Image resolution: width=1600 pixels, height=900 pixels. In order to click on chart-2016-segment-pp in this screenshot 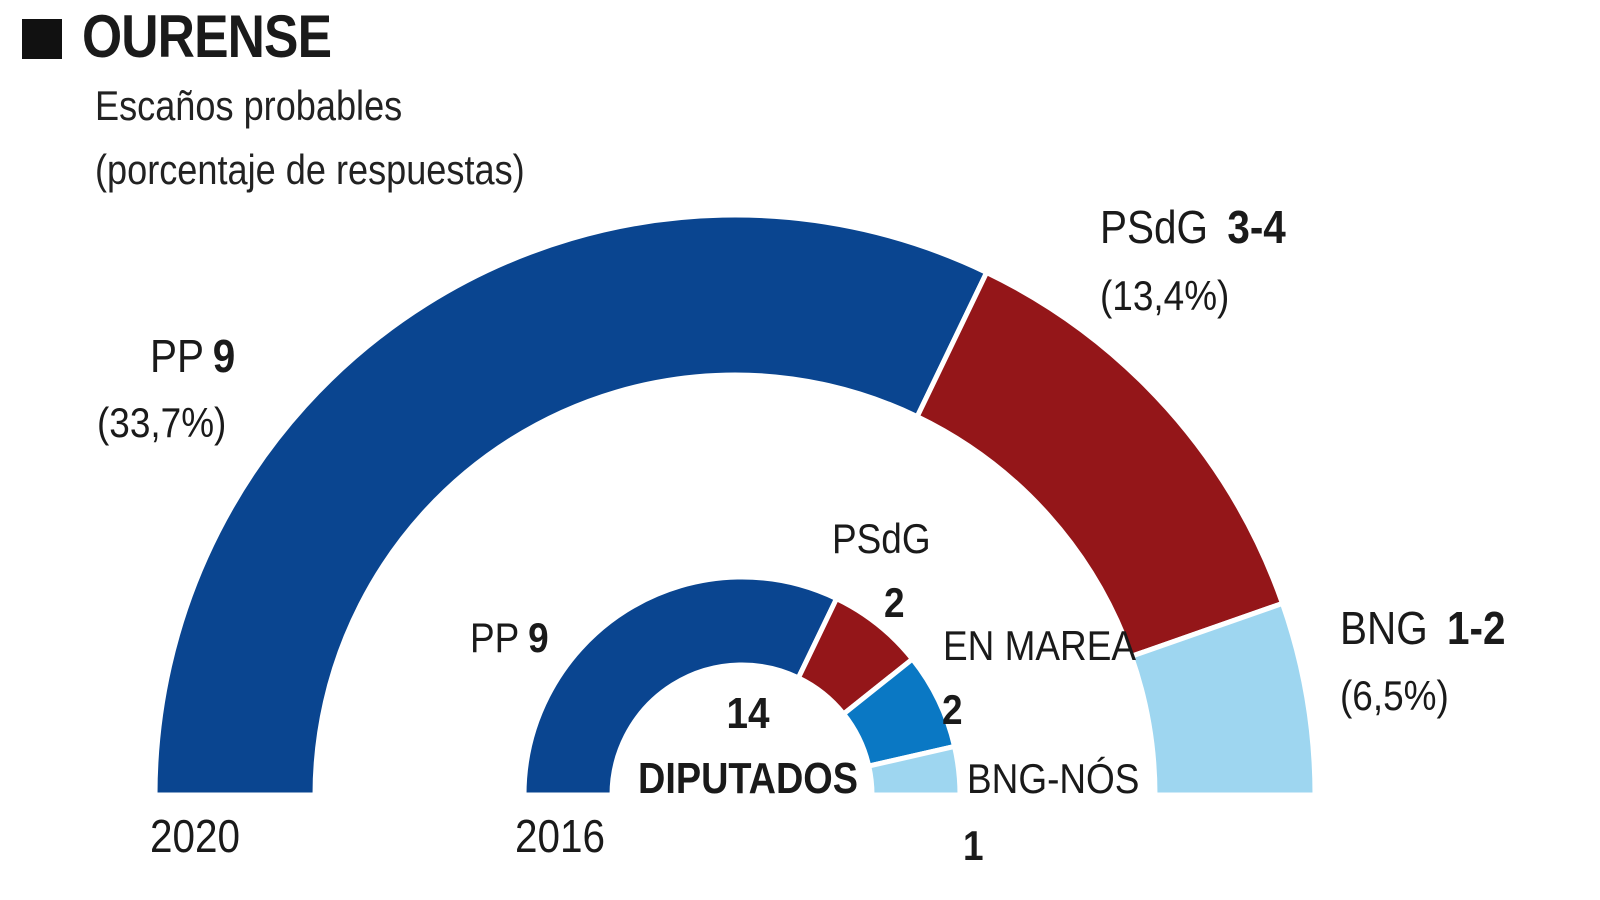, I will do `click(680, 686)`.